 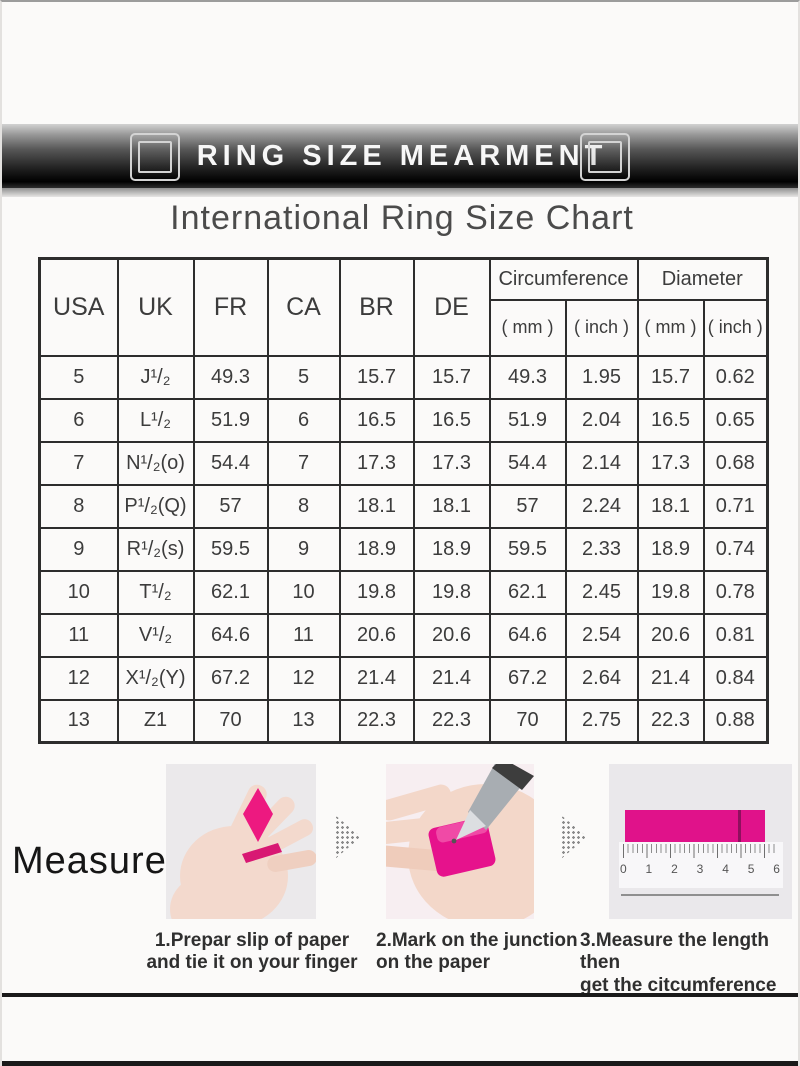 What do you see at coordinates (155, 721) in the screenshot?
I see `table-cell: Z1` at bounding box center [155, 721].